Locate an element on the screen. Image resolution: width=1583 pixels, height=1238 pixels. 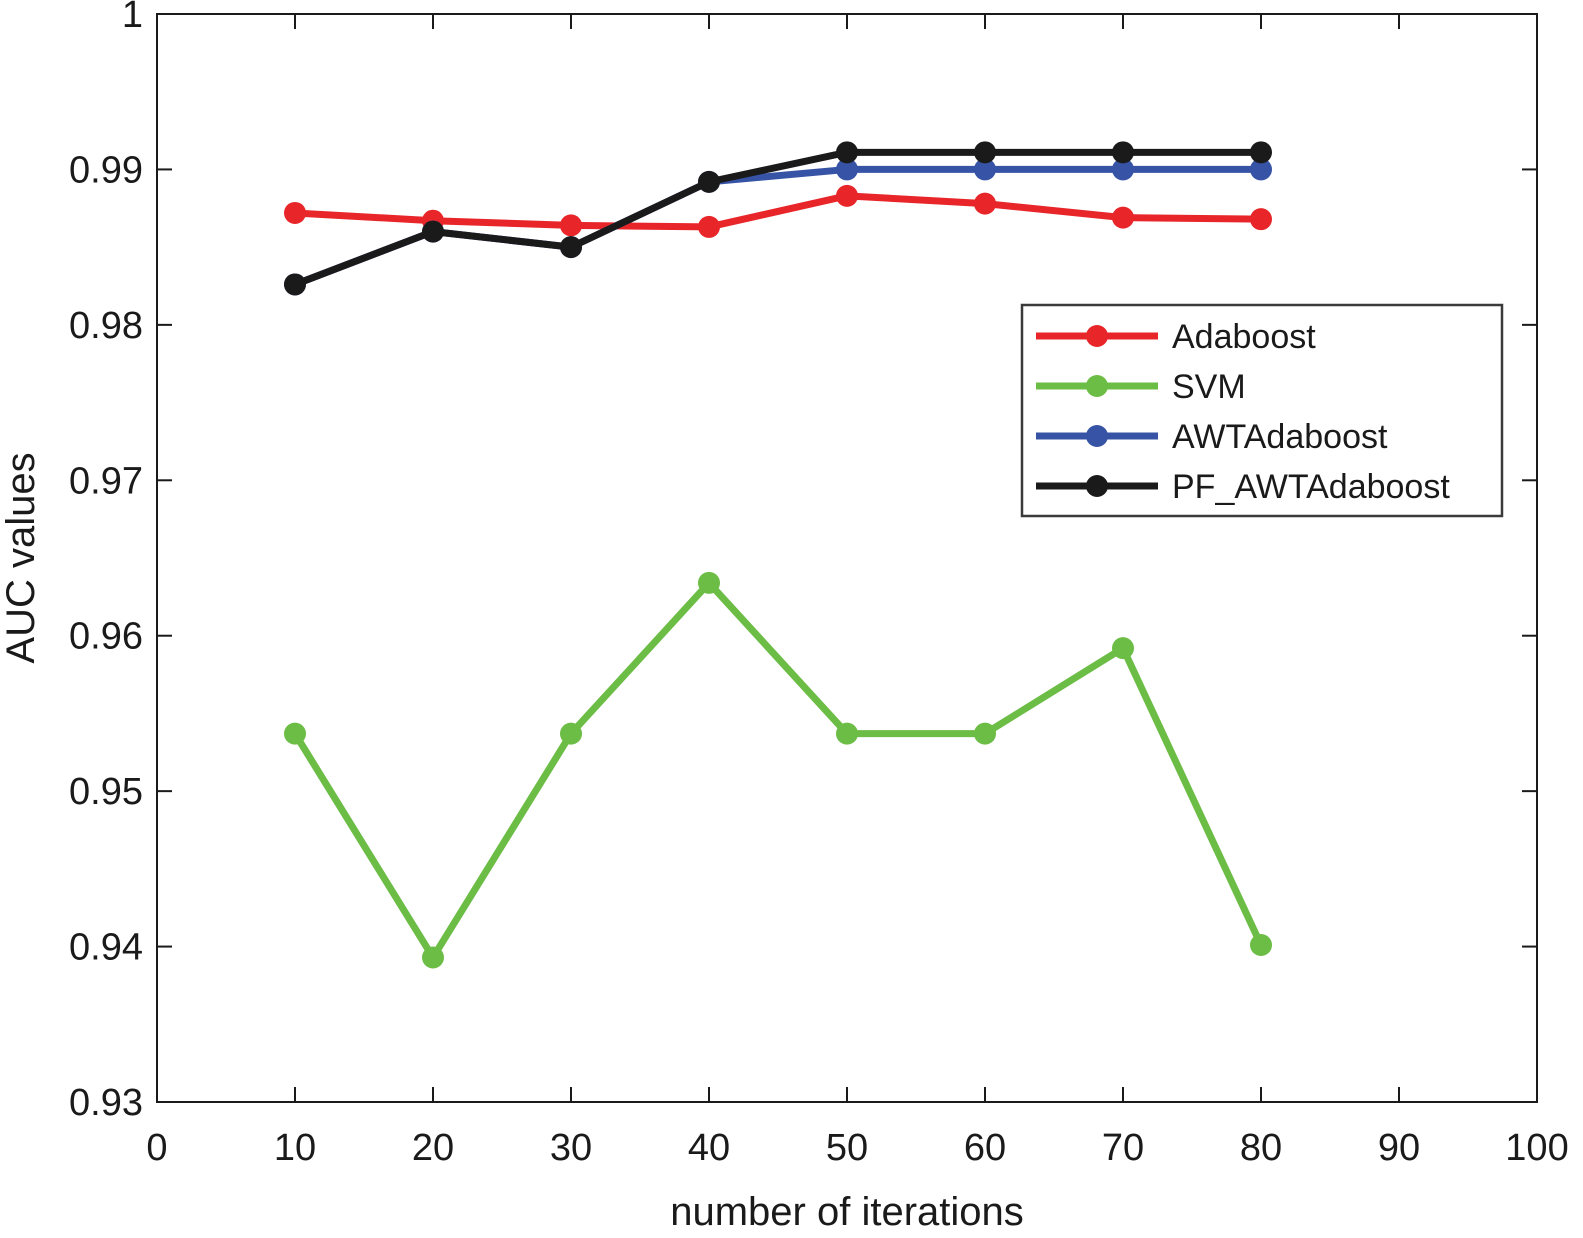
legend-item-awtadaboost: AWTAdaboost is located at coordinates (1212, 437).